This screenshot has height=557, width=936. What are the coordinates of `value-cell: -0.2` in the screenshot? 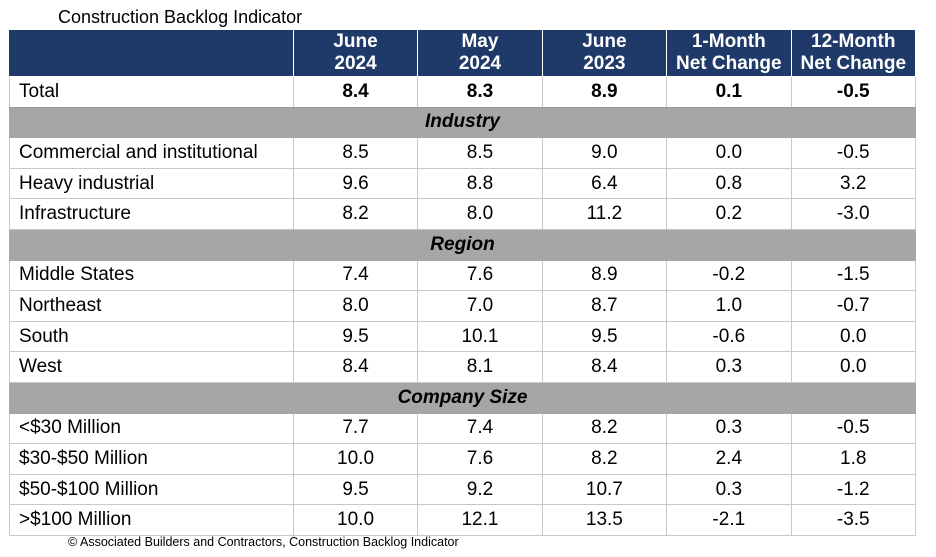 It's located at (729, 275).